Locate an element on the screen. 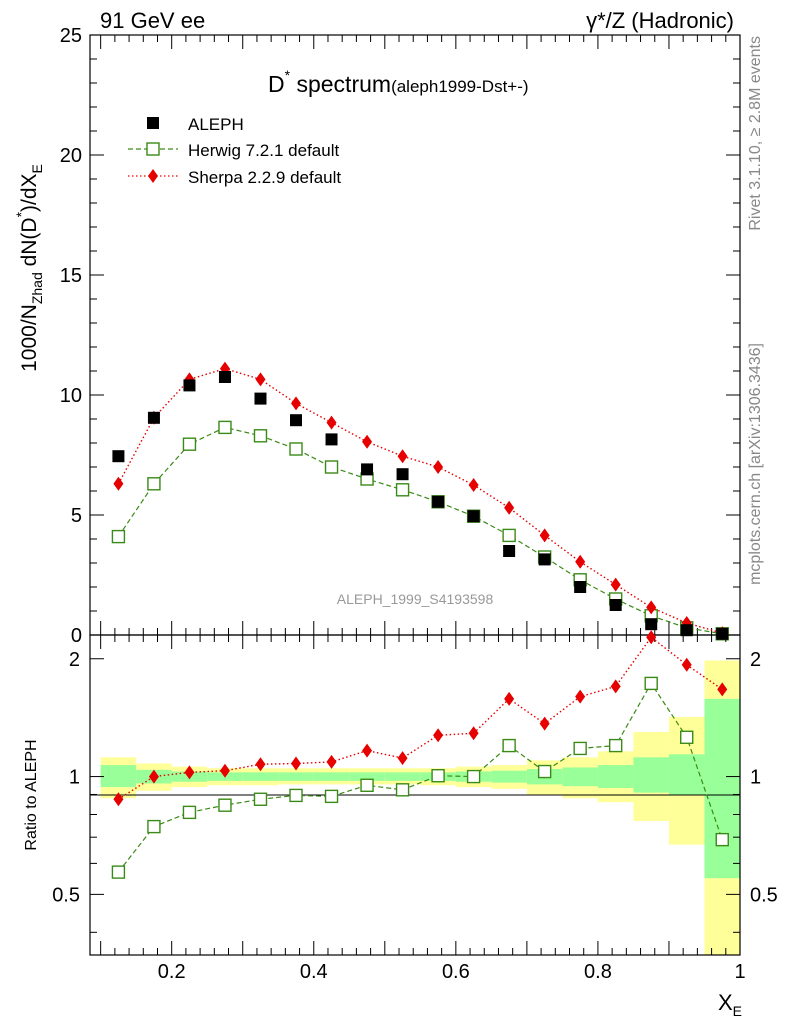 The image size is (786, 1024). ylabel-c: )/dX is located at coordinates (29, 192).